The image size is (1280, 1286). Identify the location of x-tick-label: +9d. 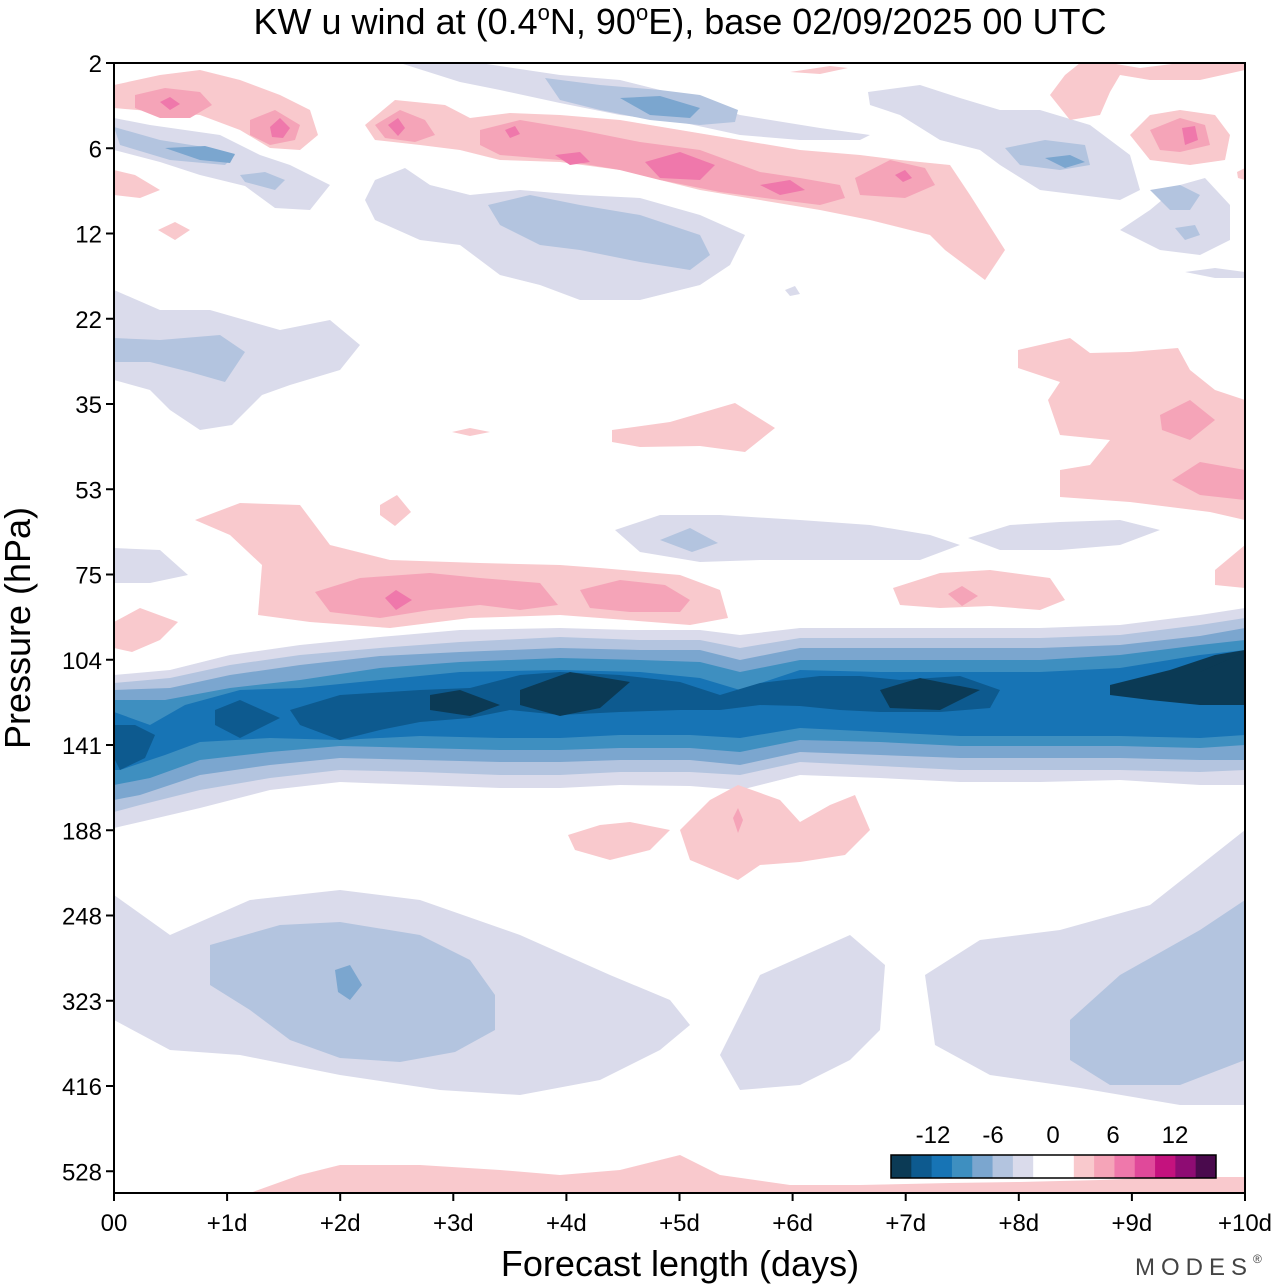
(1132, 1223).